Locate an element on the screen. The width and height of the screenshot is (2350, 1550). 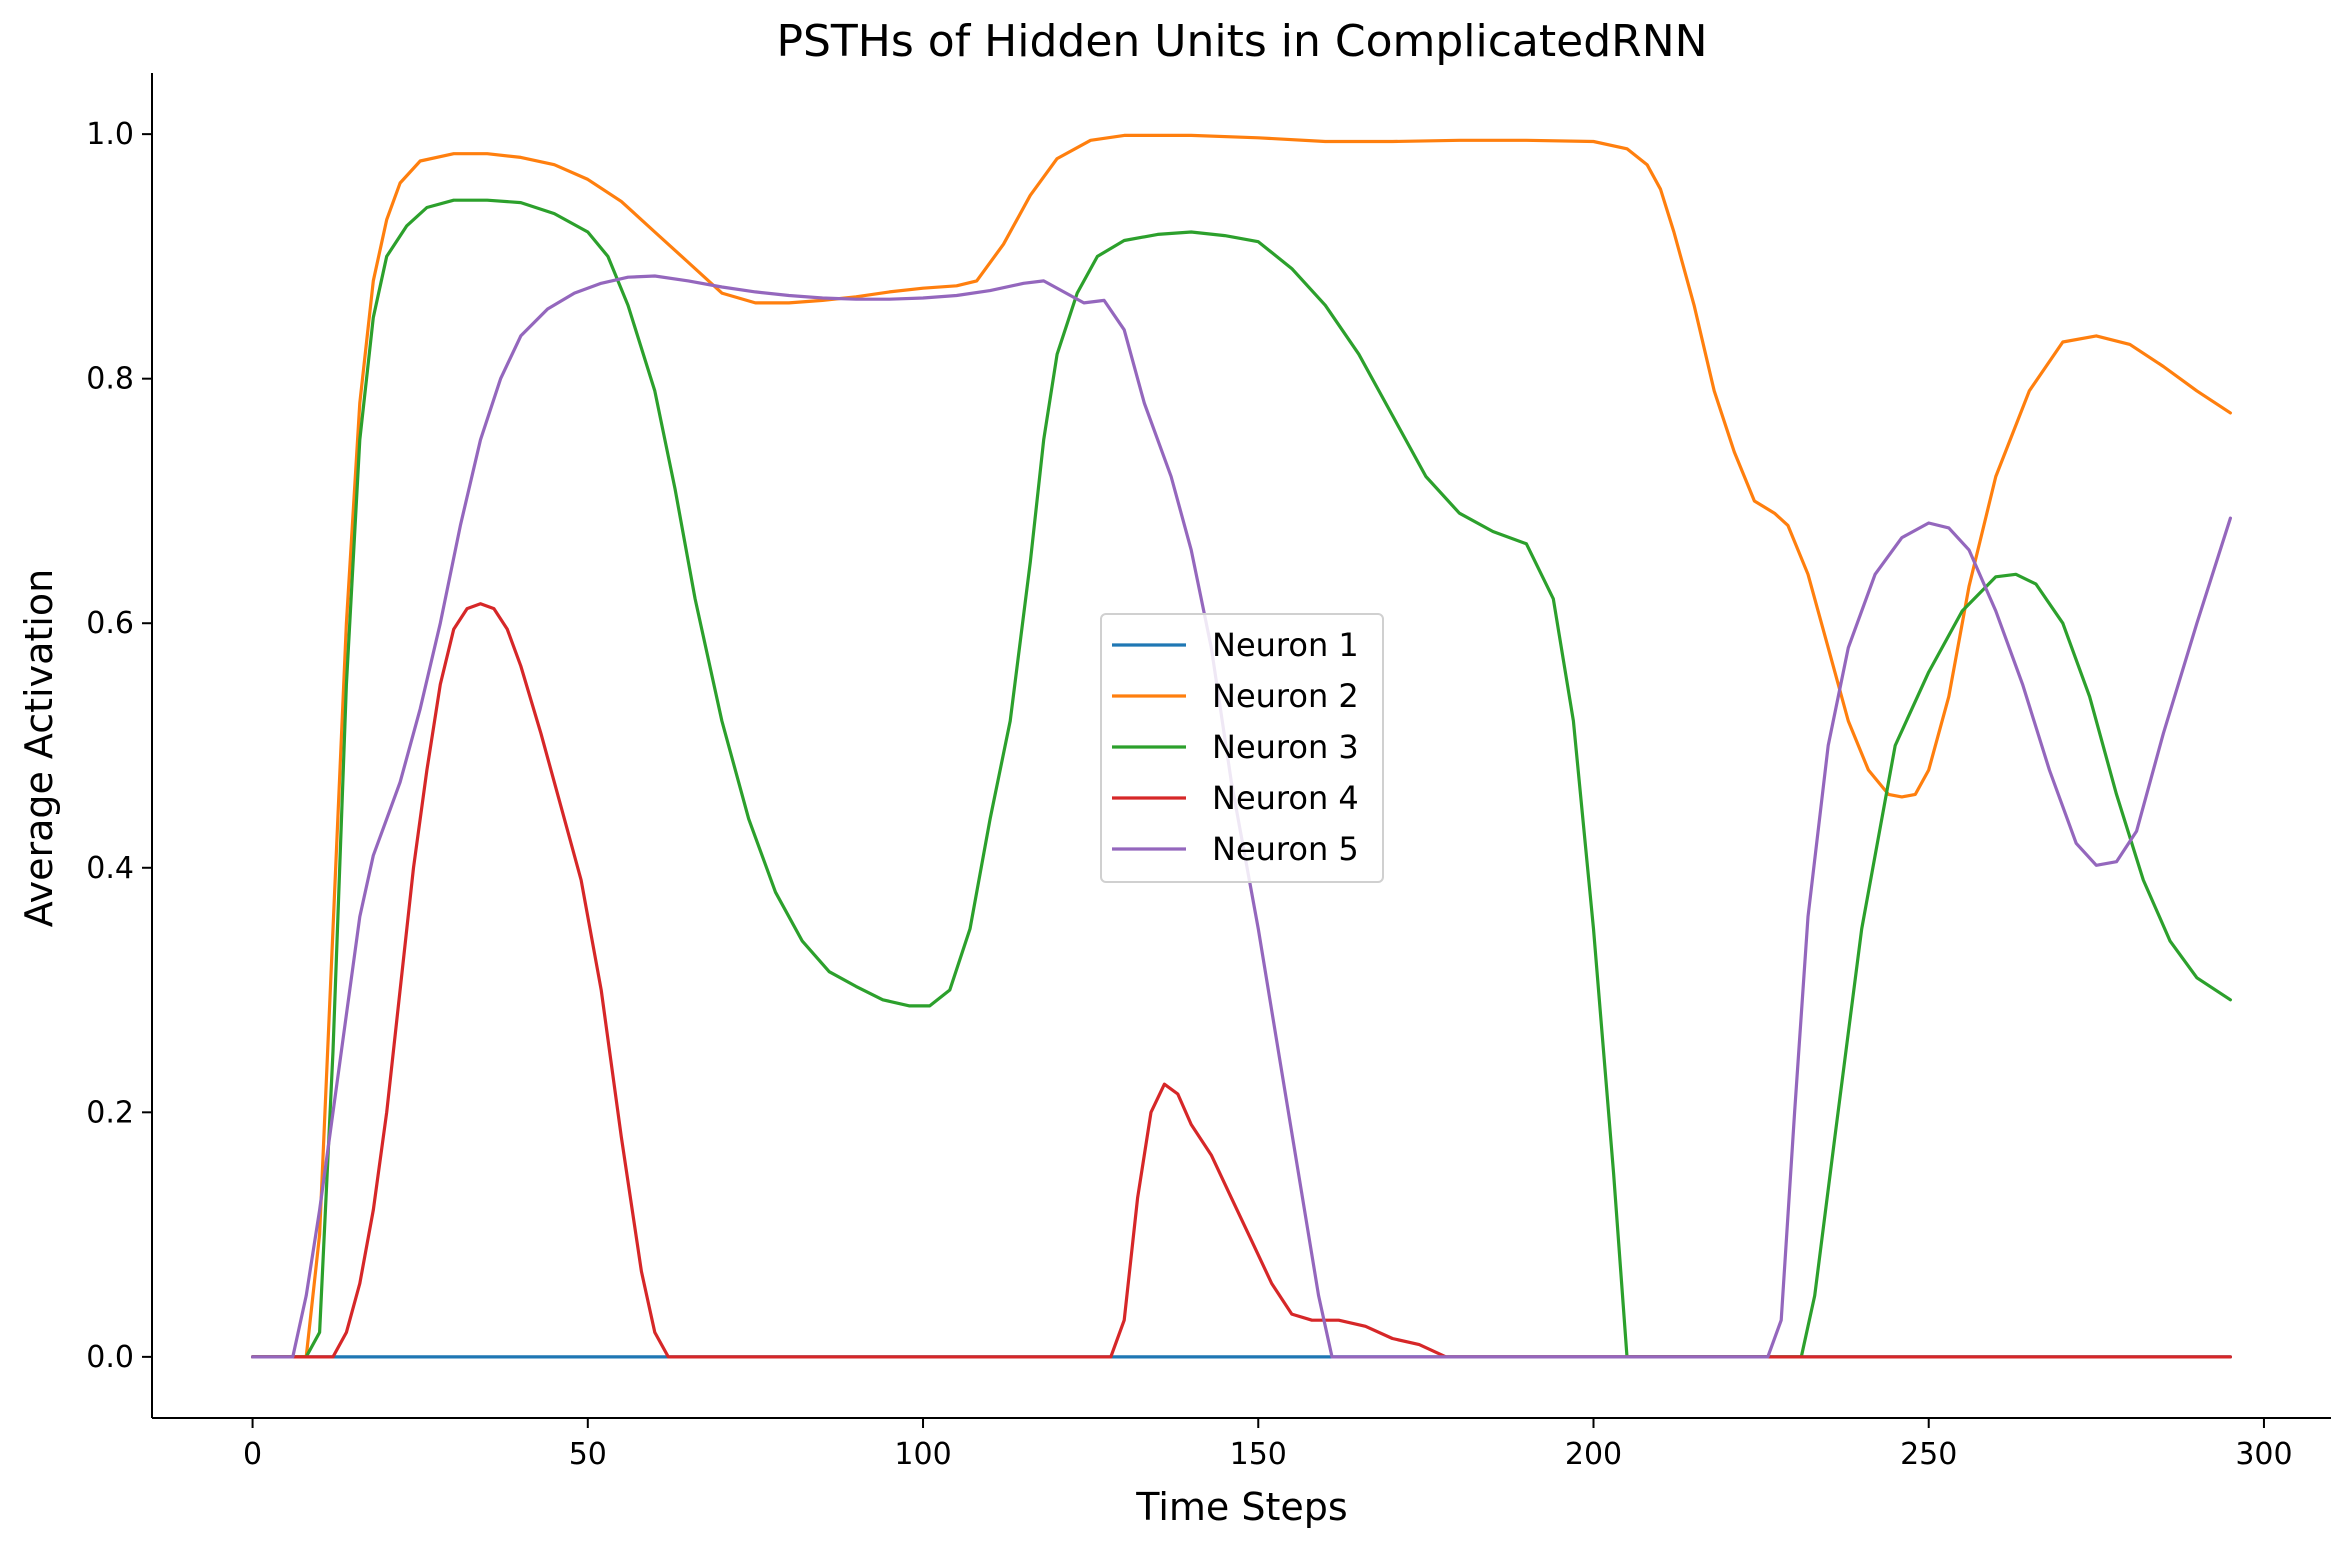
y-tick-label: 0.2 is located at coordinates (110, 1112).